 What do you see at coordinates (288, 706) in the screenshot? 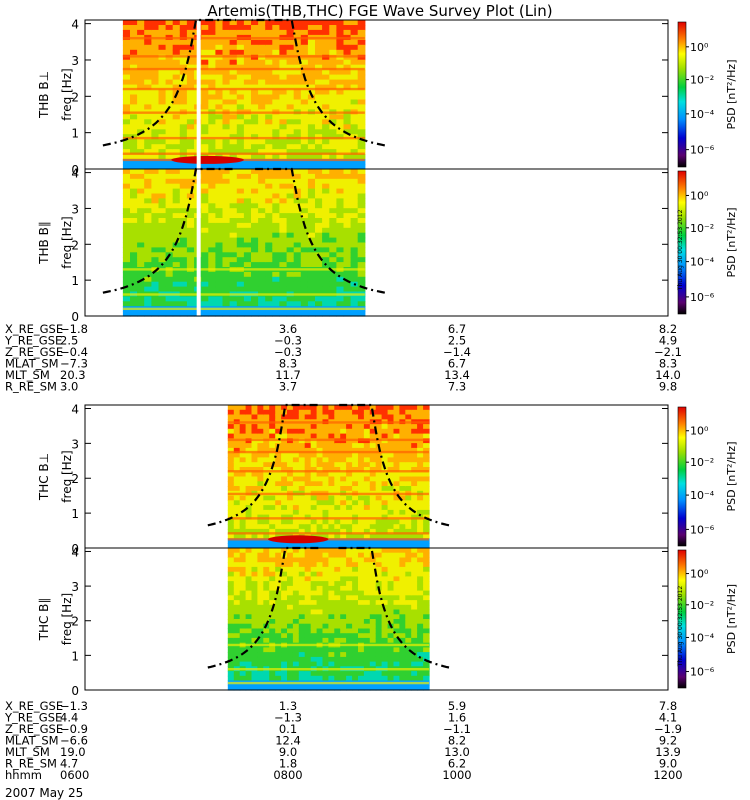
I see `ephemeris-value: 1.3` at bounding box center [288, 706].